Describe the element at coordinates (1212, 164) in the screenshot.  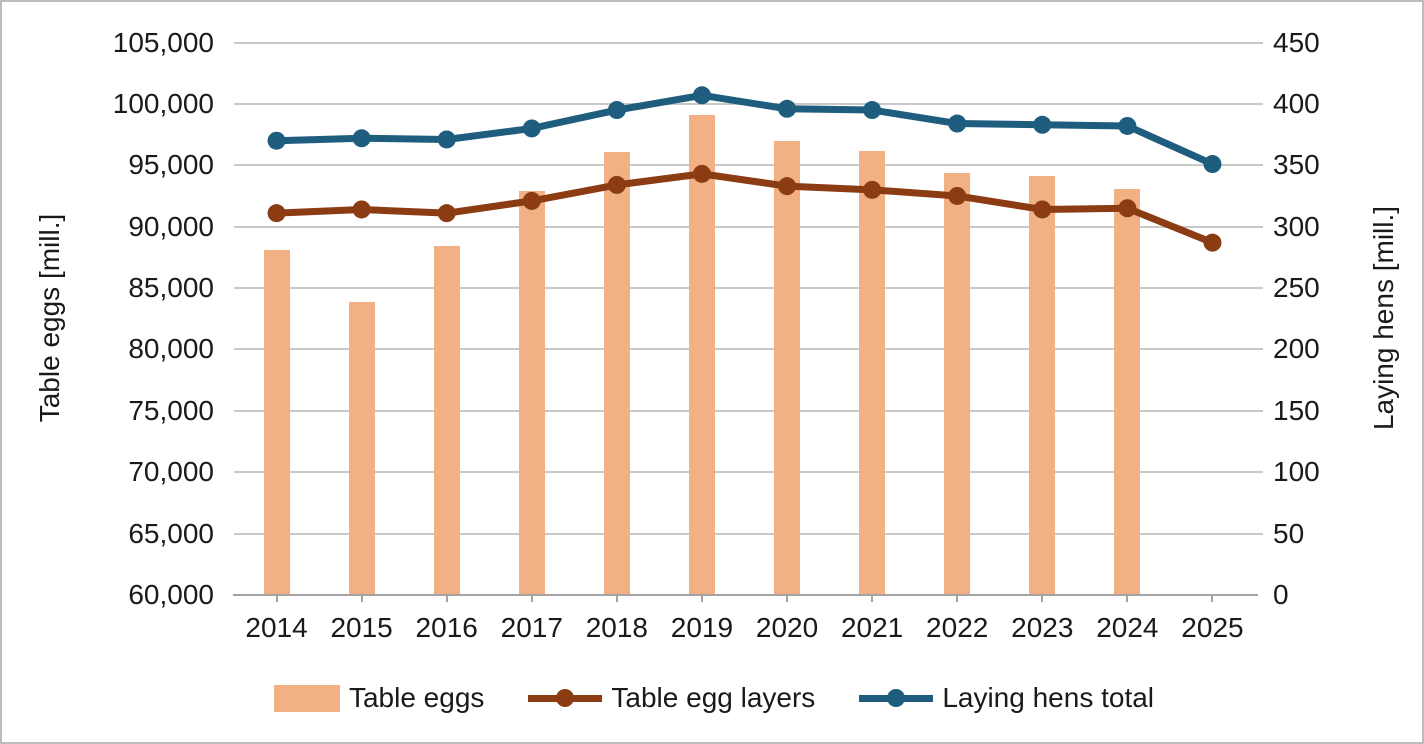
I see `data-point-laying-hens-total-2025` at that location.